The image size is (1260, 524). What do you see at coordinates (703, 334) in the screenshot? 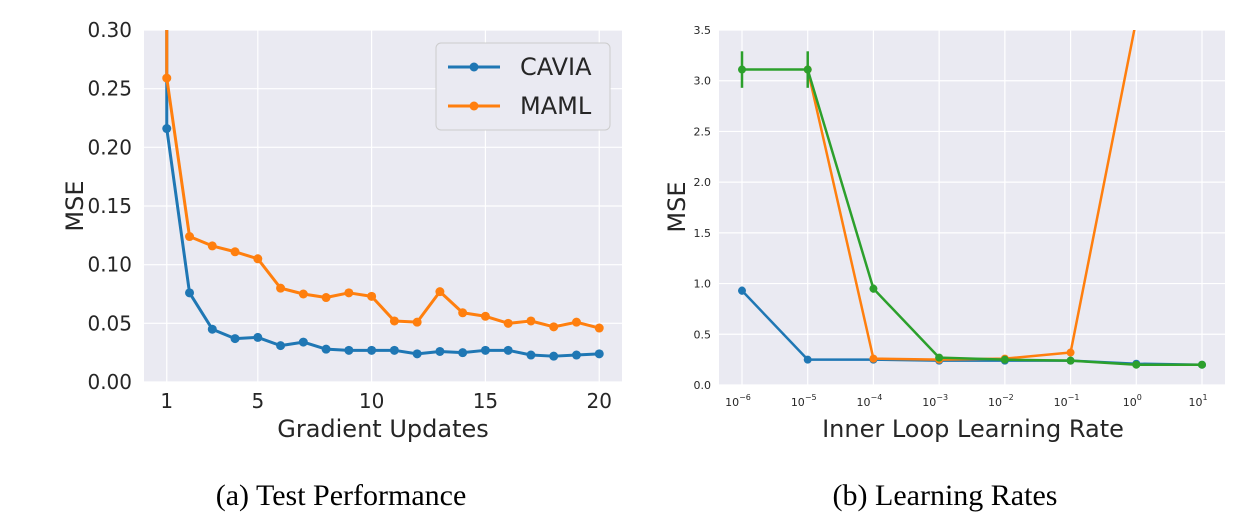
I see `panel-b-y-tick-label: 0.5` at bounding box center [703, 334].